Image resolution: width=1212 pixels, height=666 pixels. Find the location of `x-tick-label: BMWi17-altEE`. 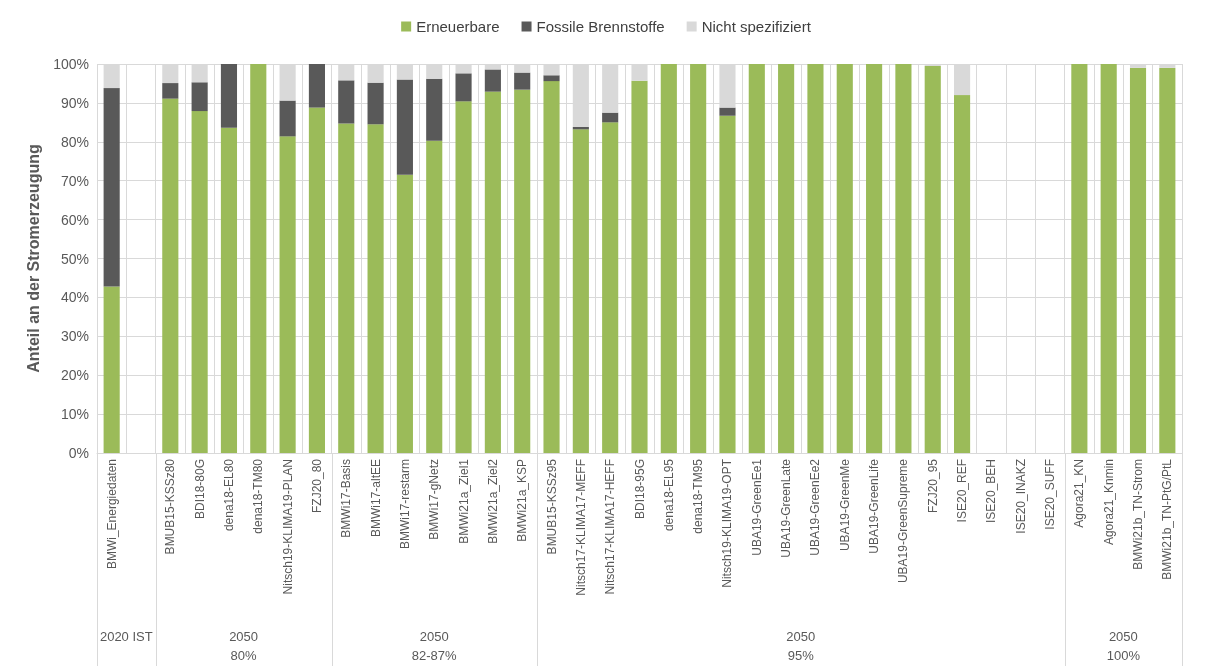

x-tick-label: BMWi17-altEE is located at coordinates (375, 498).